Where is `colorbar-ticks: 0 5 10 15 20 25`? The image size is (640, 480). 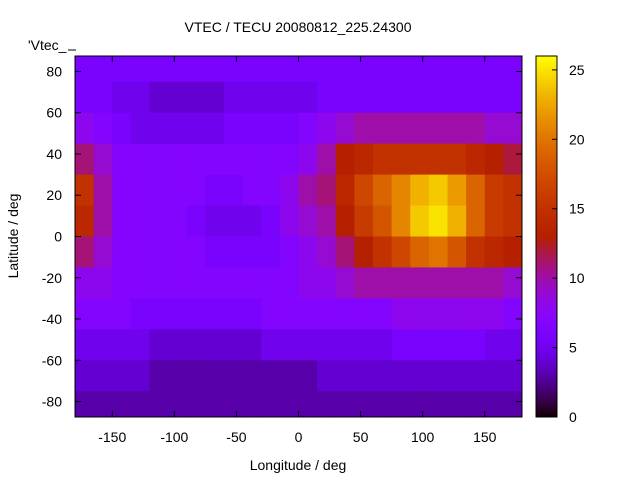
colorbar-ticks: 0 5 10 15 20 25 is located at coordinates (568, 243).